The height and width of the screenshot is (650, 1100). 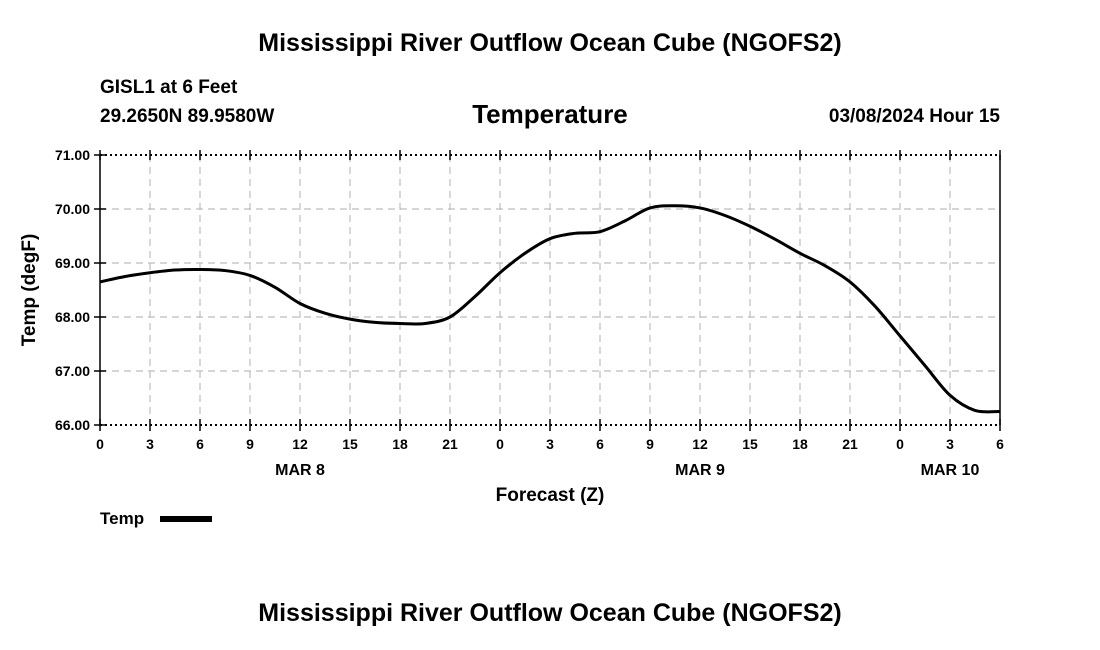 What do you see at coordinates (29, 290) in the screenshot?
I see `y-axis-title: Temp (degF)` at bounding box center [29, 290].